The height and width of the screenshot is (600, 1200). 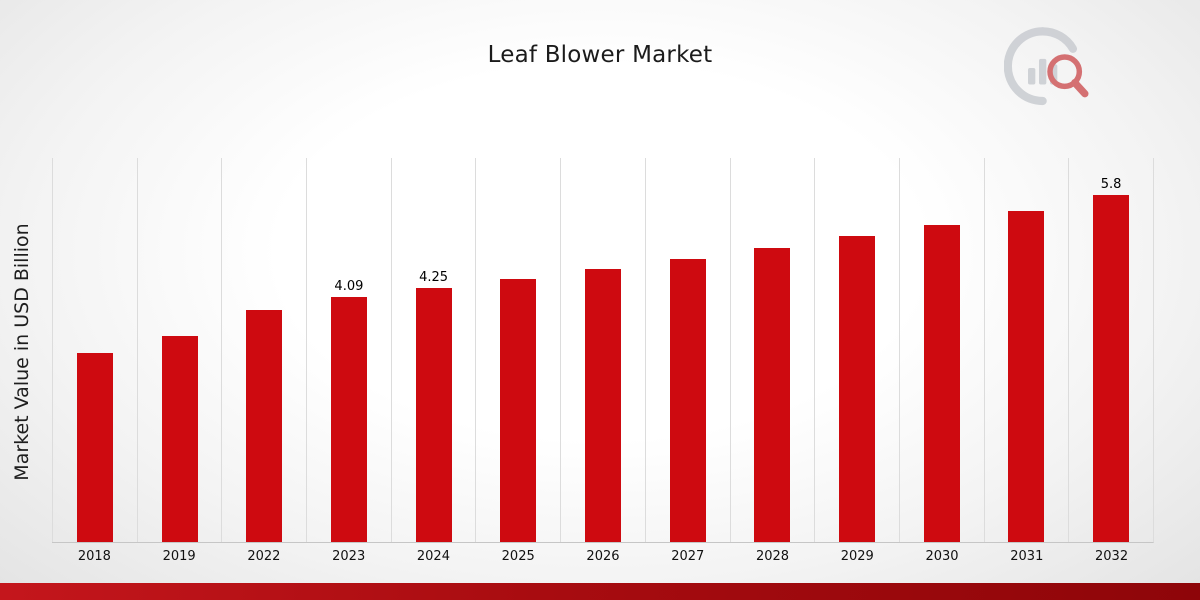 I want to click on chart-title: Leaf Blower Market, so click(x=600, y=55).